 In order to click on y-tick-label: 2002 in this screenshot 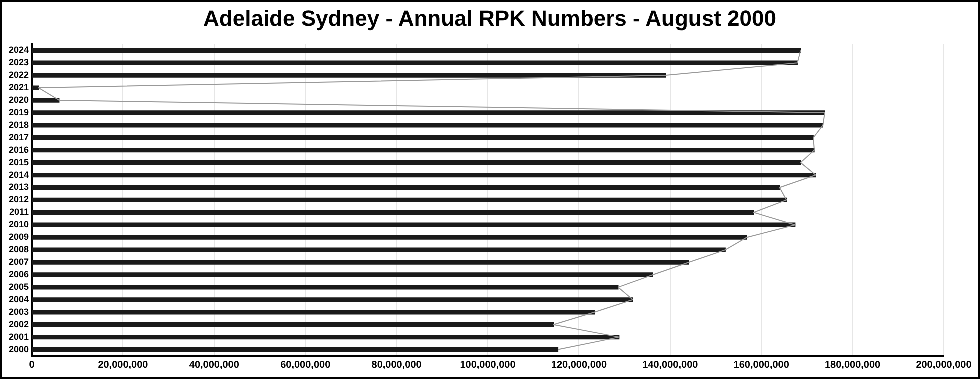, I will do `click(19, 324)`.